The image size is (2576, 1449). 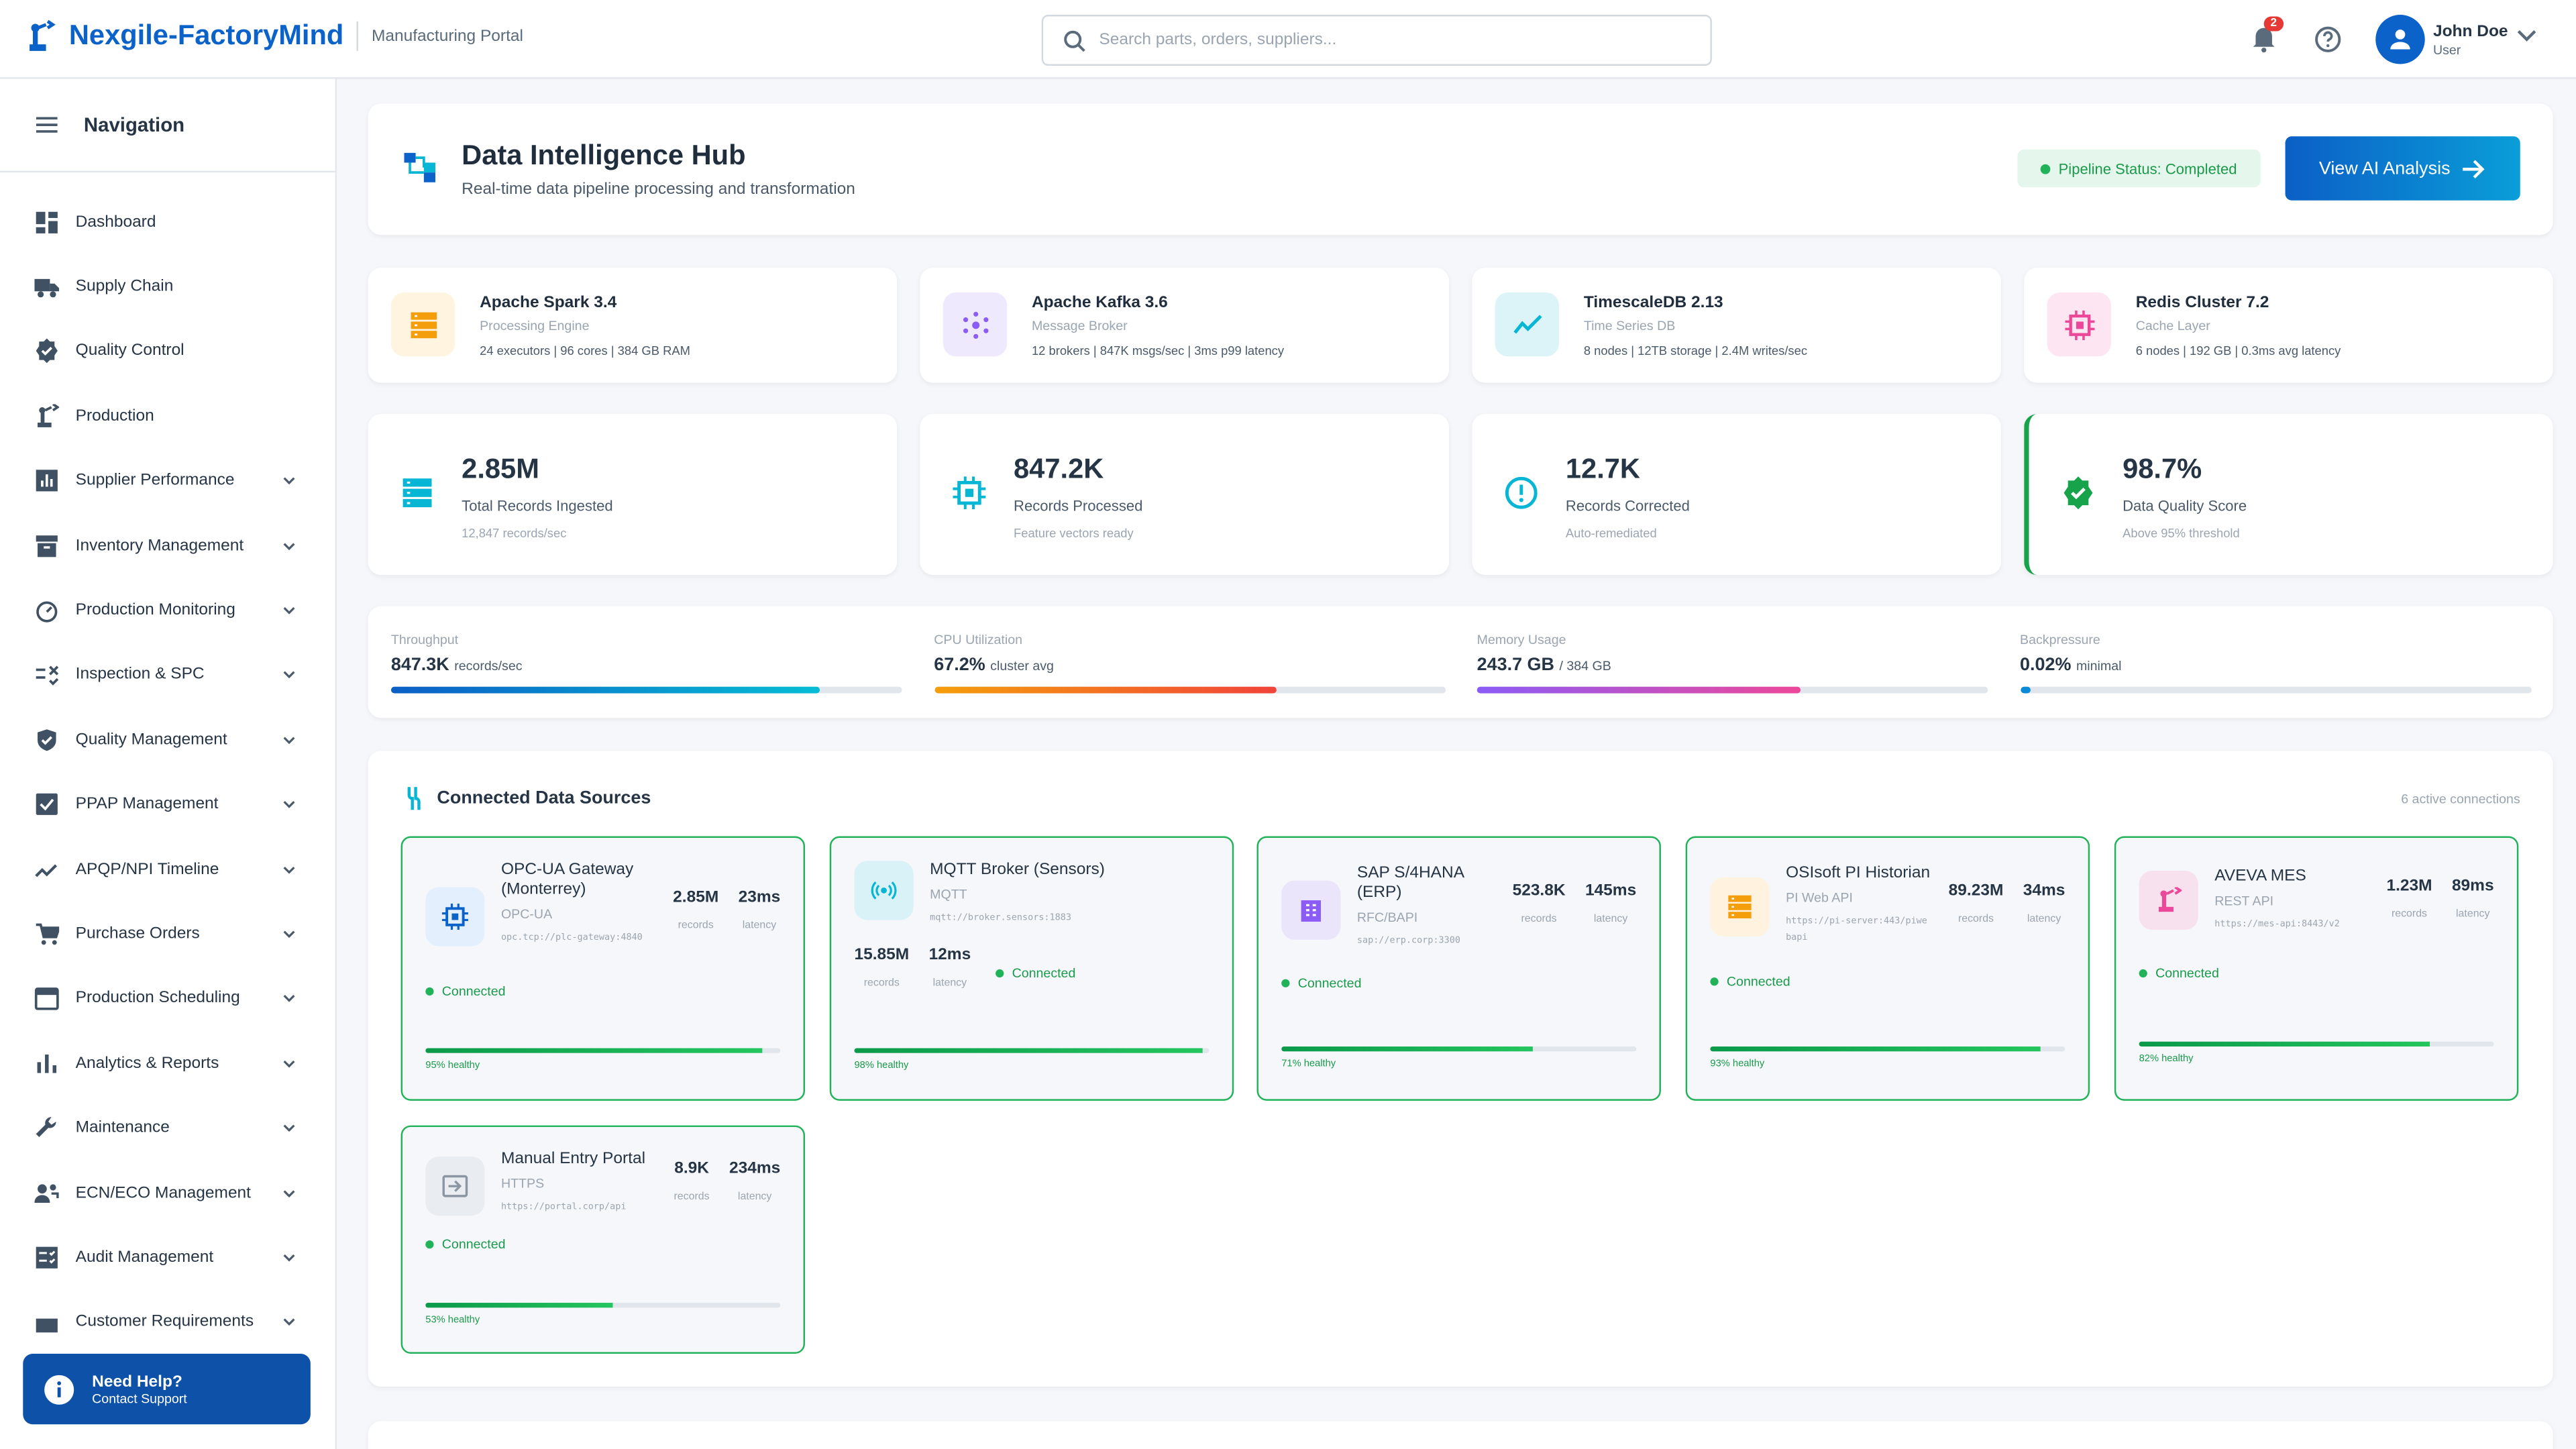 What do you see at coordinates (1740, 906) in the screenshot?
I see `storage-icon` at bounding box center [1740, 906].